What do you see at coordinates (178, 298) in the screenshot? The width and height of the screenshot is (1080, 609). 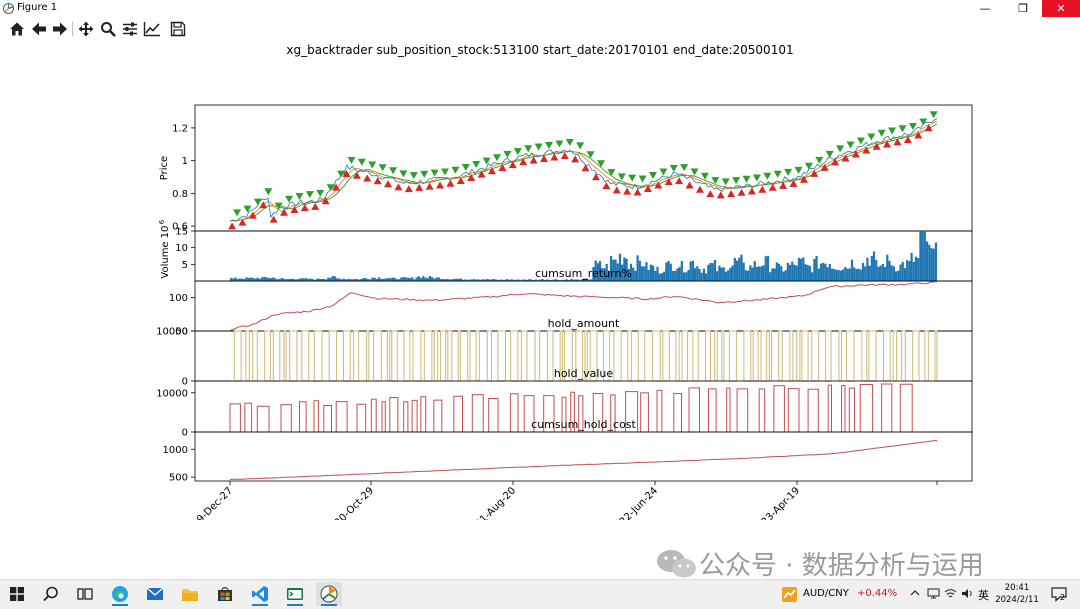 I see `y-tick-label: 100` at bounding box center [178, 298].